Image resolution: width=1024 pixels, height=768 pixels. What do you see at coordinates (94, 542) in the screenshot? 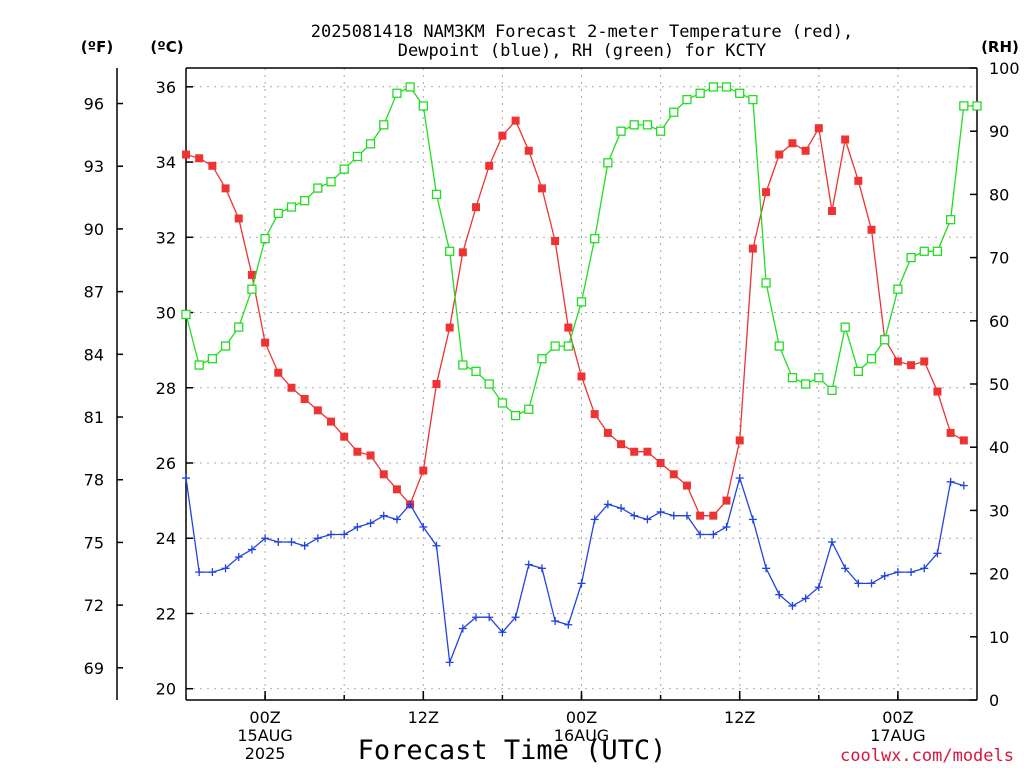
I see `fahrenheit-tick-label: 75` at bounding box center [94, 542].